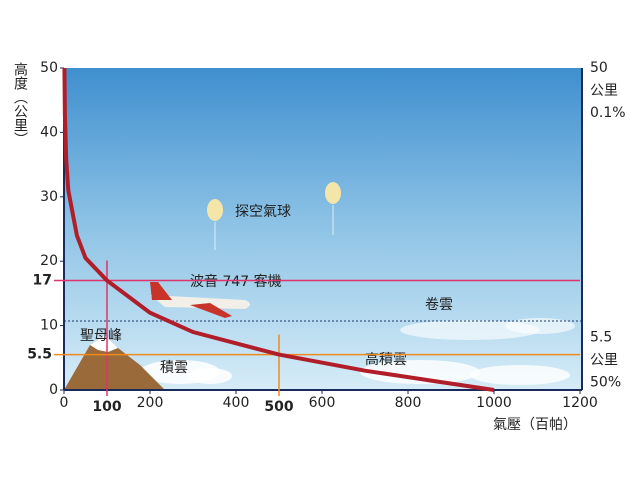  What do you see at coordinates (42, 281) in the screenshot?
I see `highlight-y-label: 17` at bounding box center [42, 281].